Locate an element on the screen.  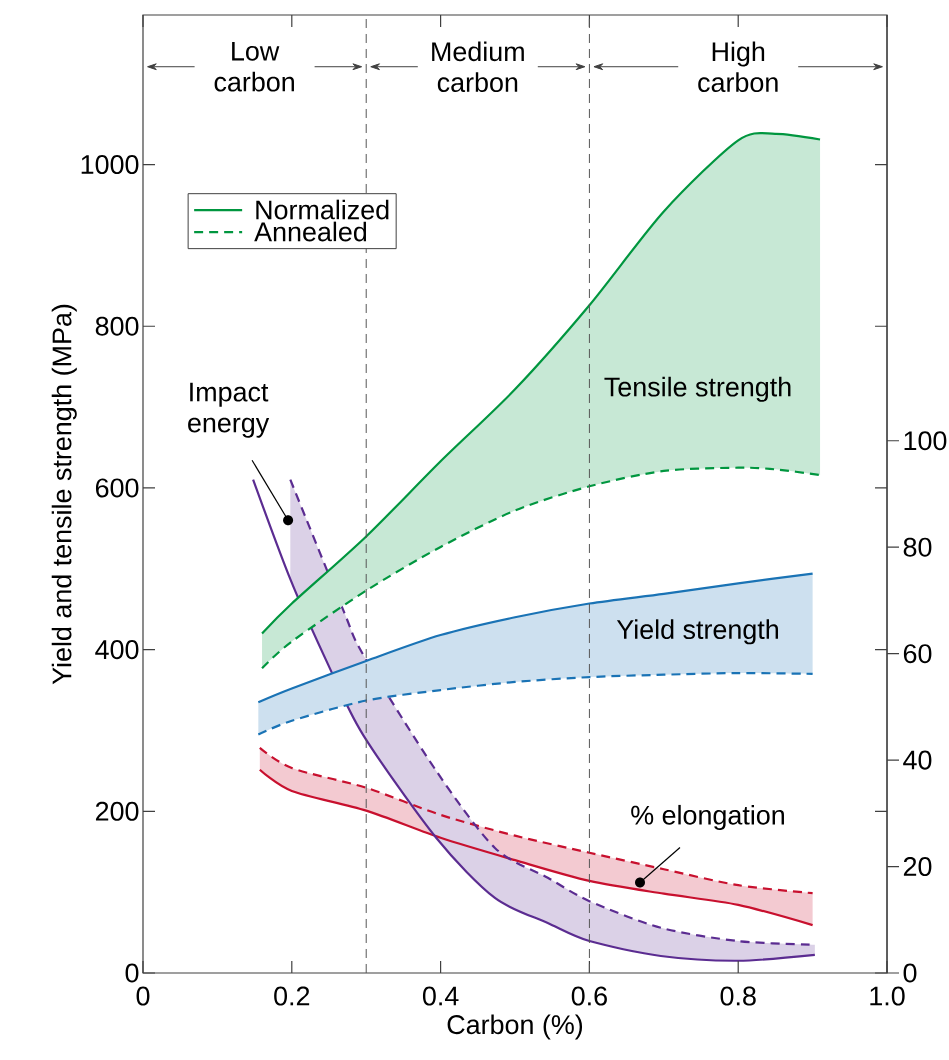
annotation: % elongation is located at coordinates (707, 817).